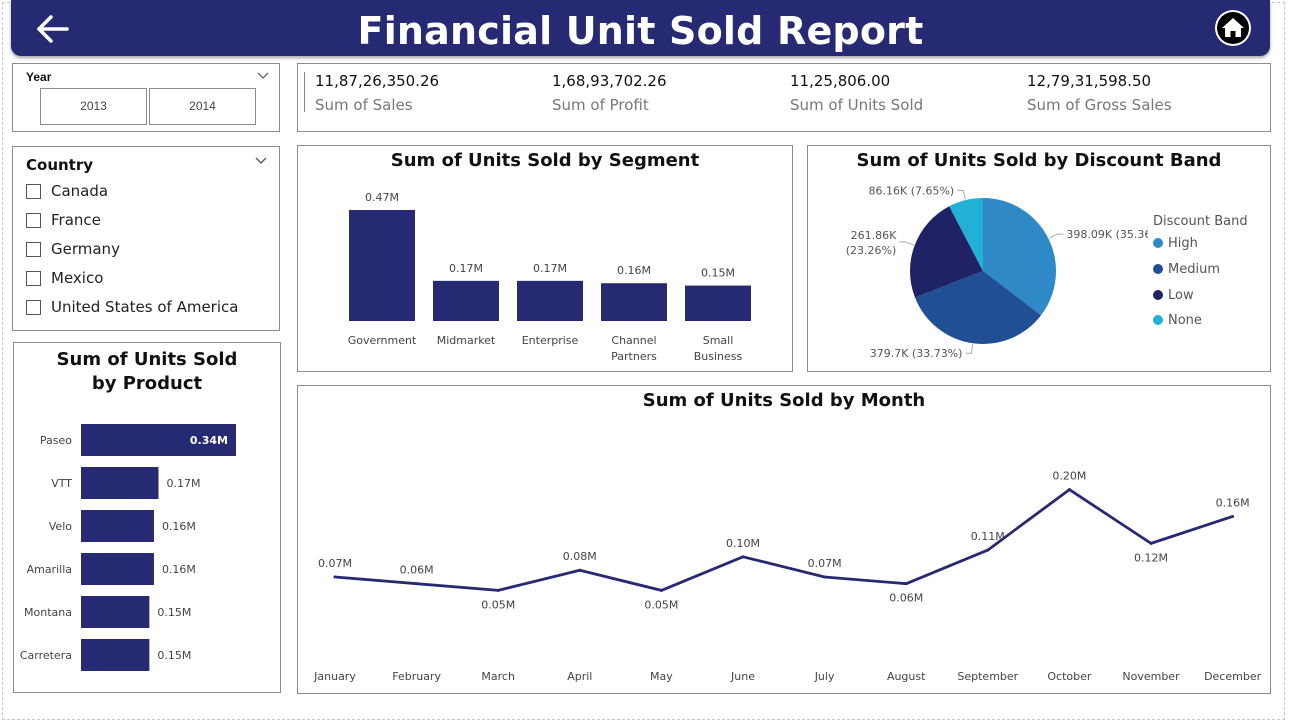  I want to click on report-header: Financial Unit Sold Report, so click(640, 28).